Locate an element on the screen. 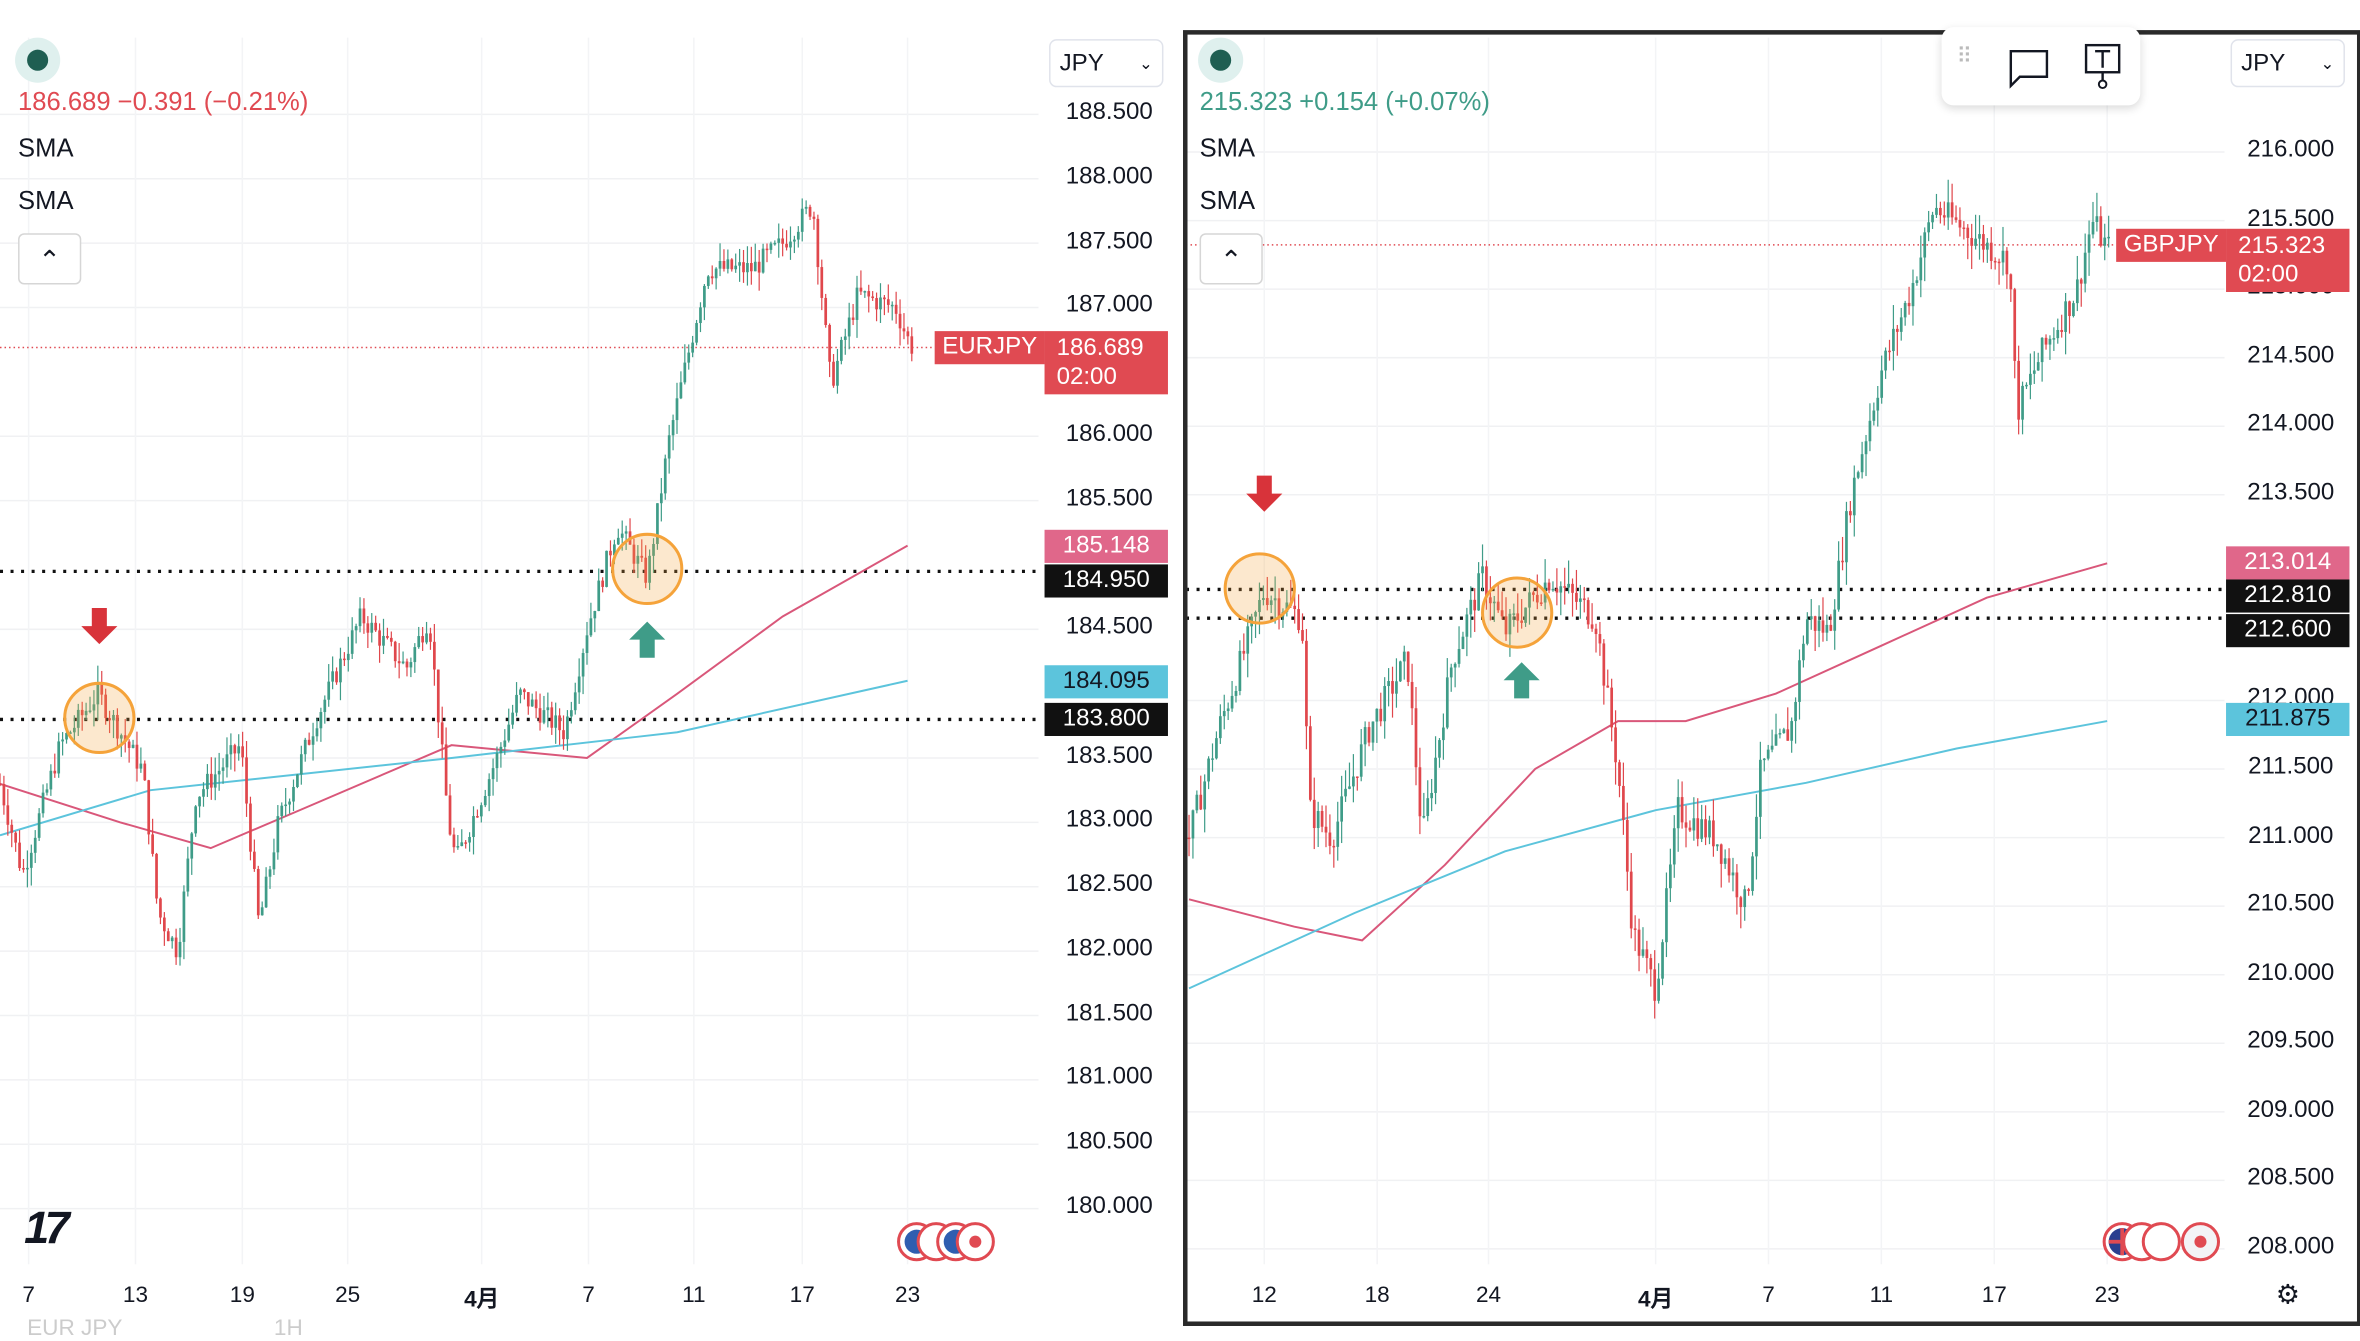  jp-flag-icon is located at coordinates (975, 1241).